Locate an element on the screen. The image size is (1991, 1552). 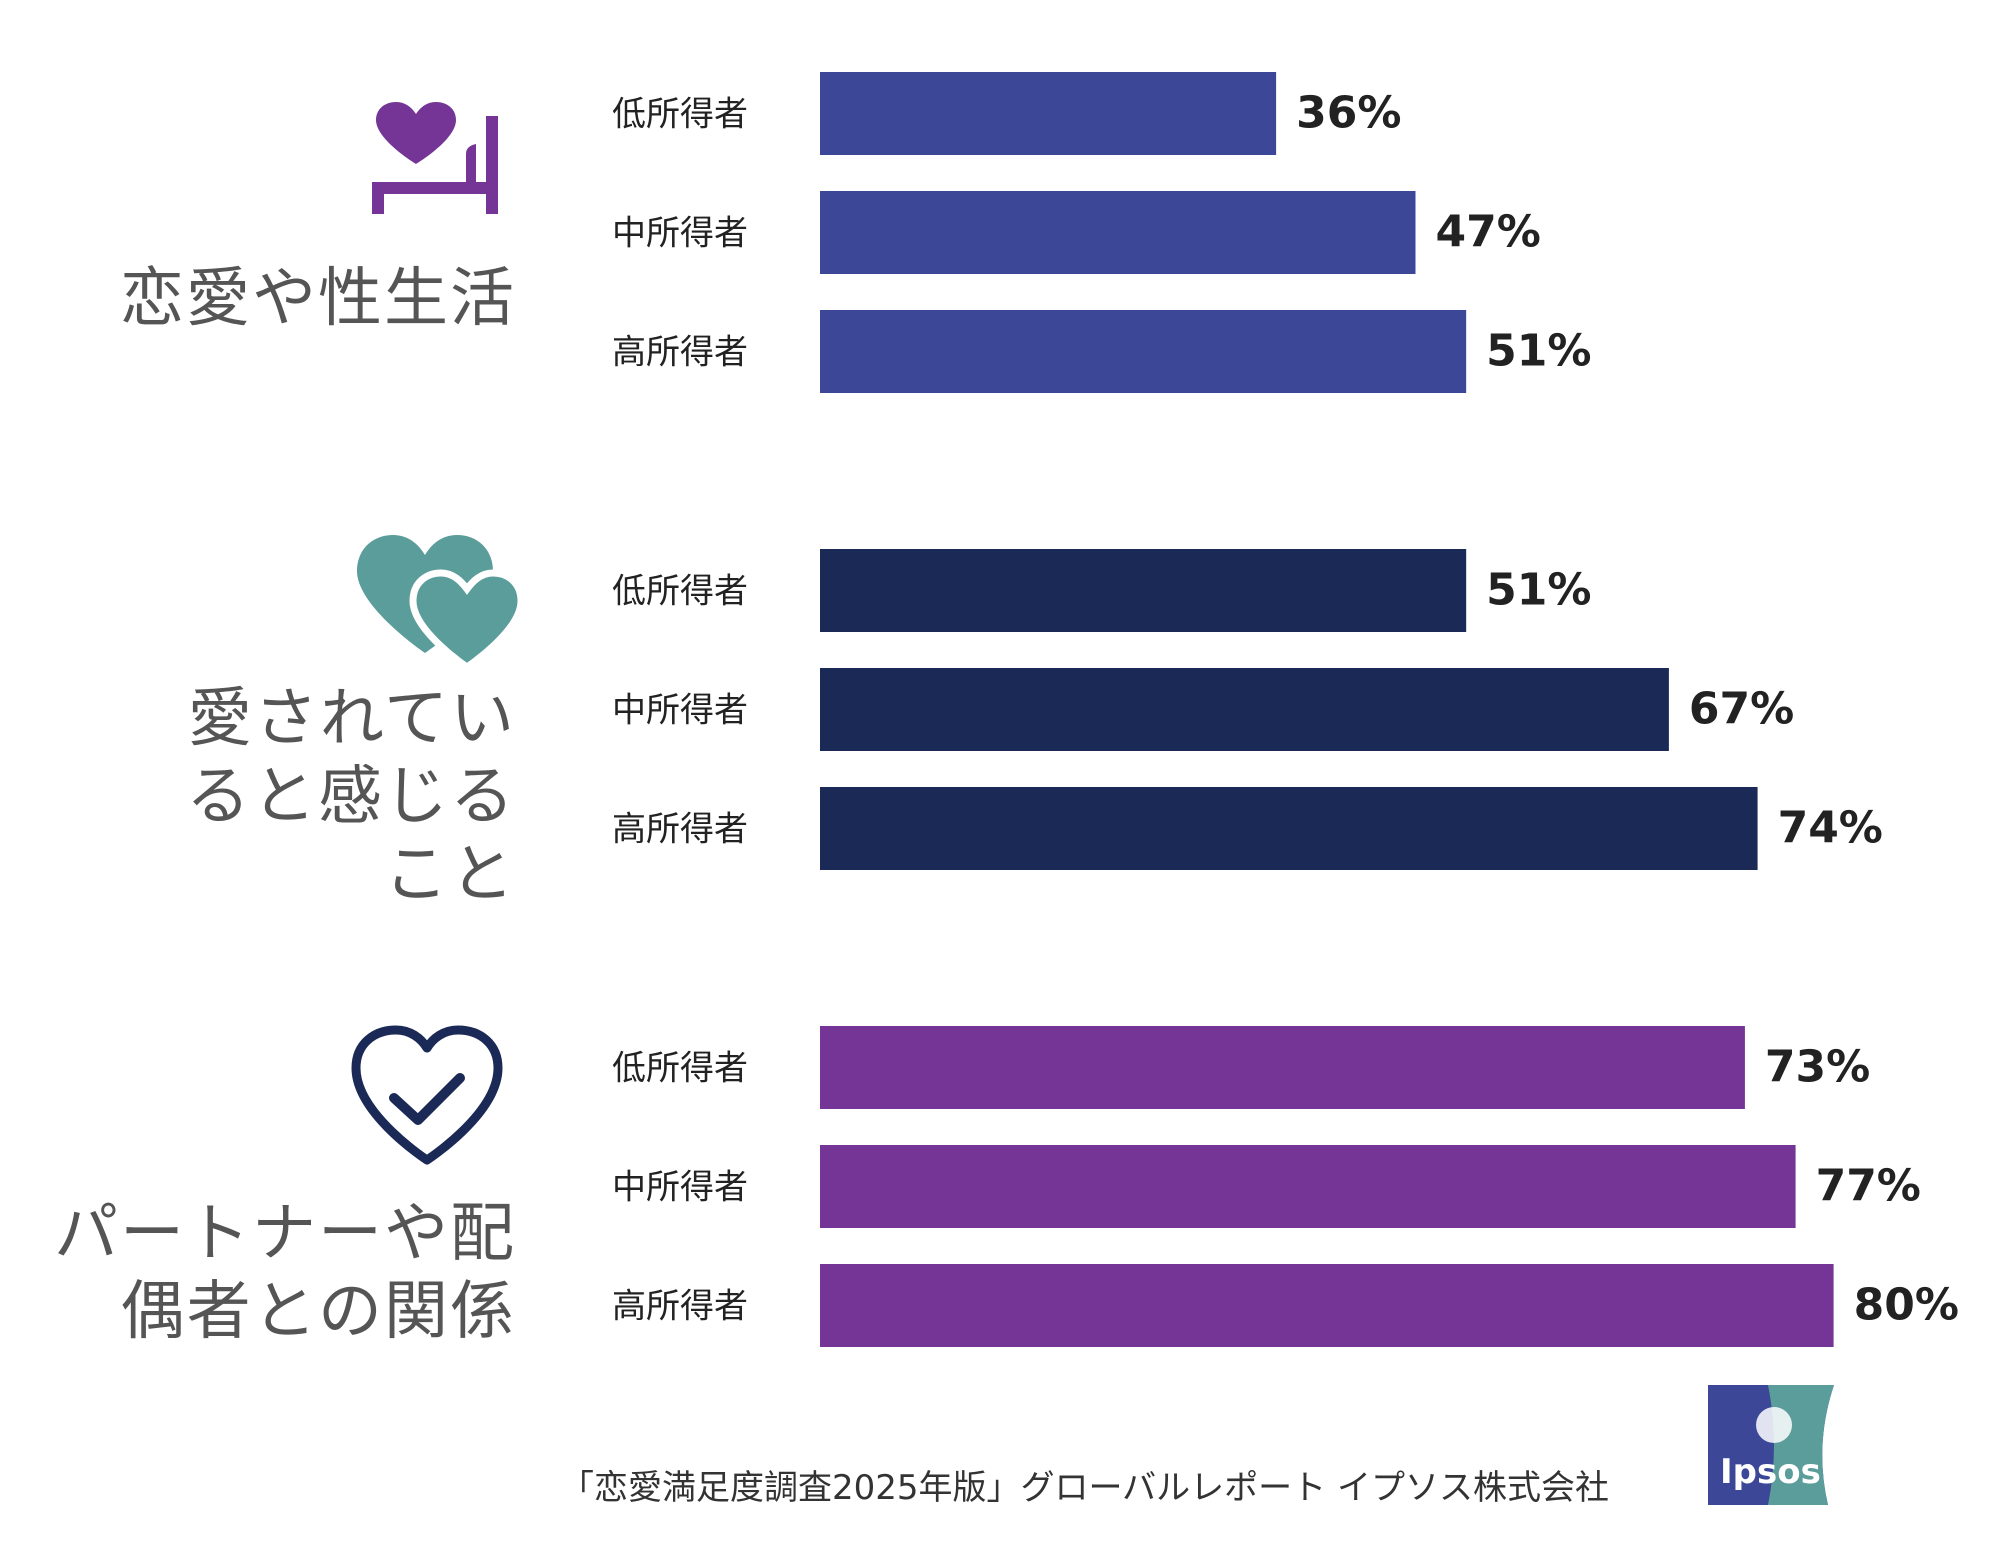
bar-value-label: 74% is located at coordinates (1830, 828).